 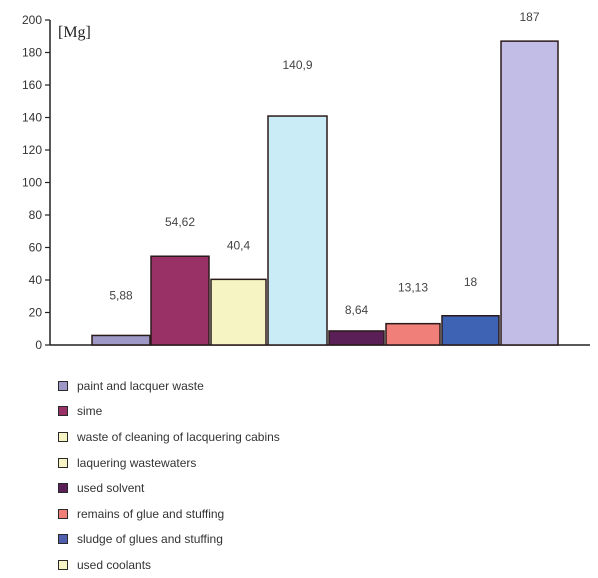 What do you see at coordinates (529, 17) in the screenshot?
I see `bar-value-label: 187` at bounding box center [529, 17].